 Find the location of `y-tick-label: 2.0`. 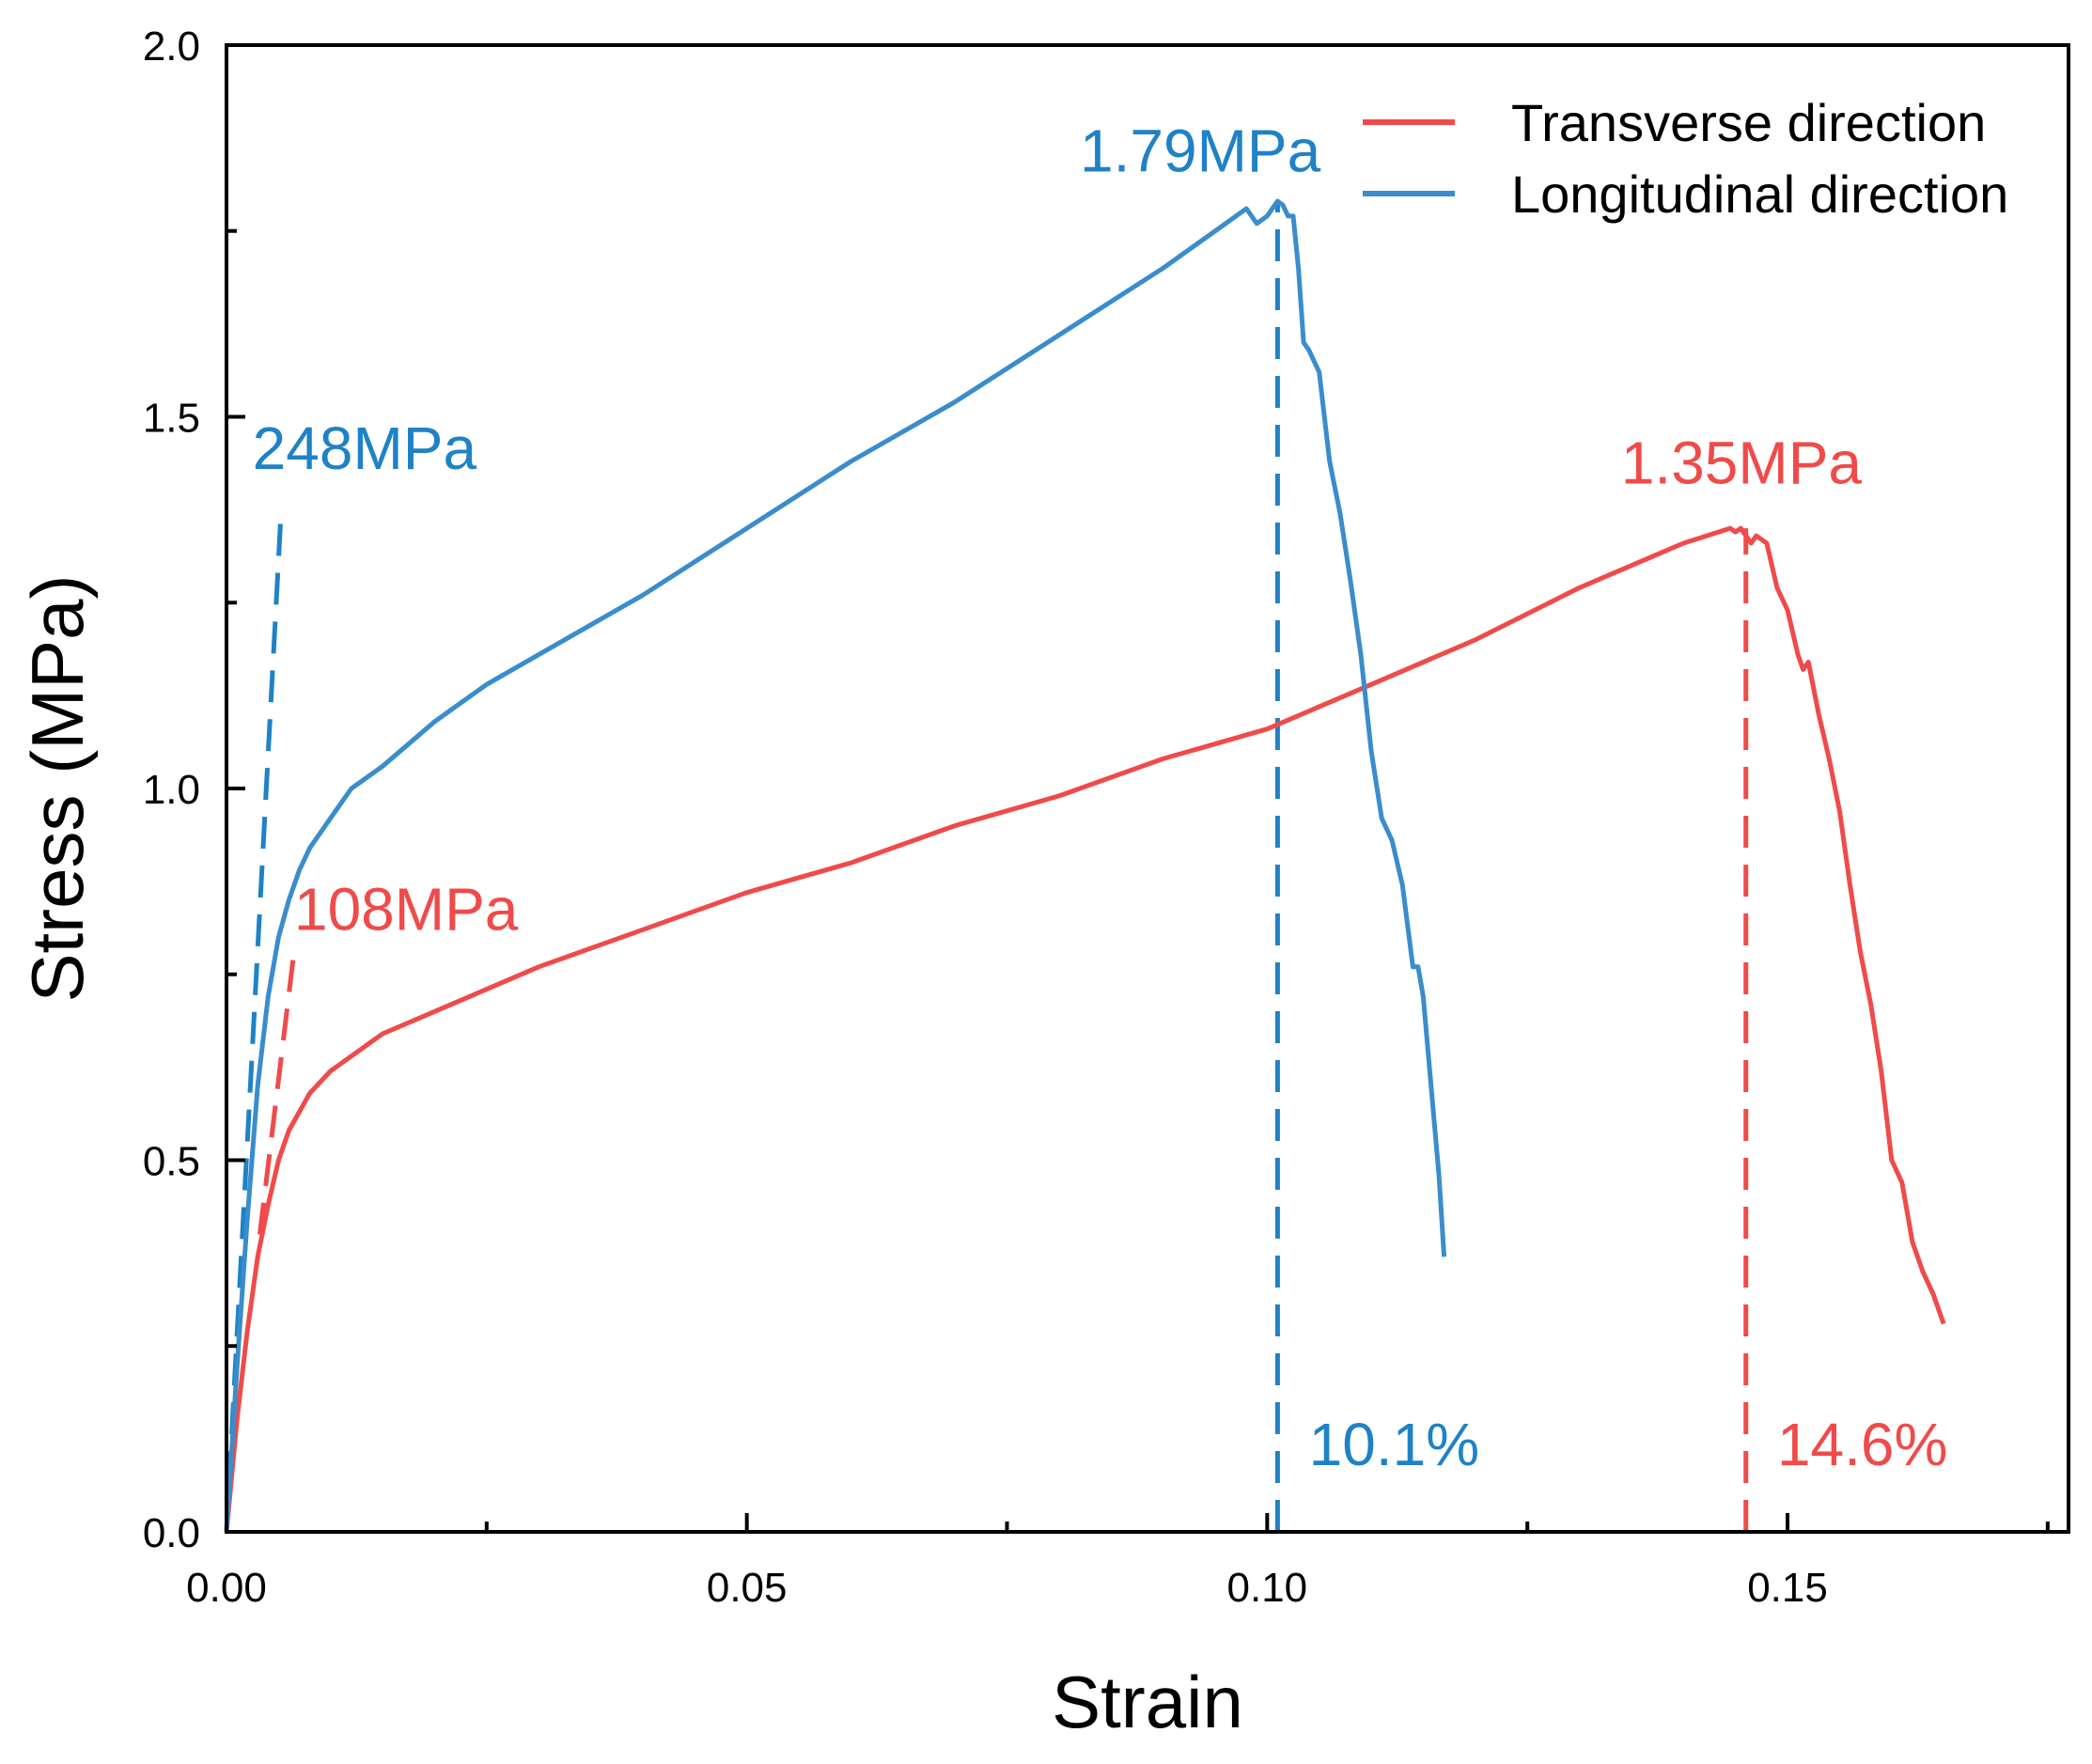

y-tick-label: 2.0 is located at coordinates (171, 47).